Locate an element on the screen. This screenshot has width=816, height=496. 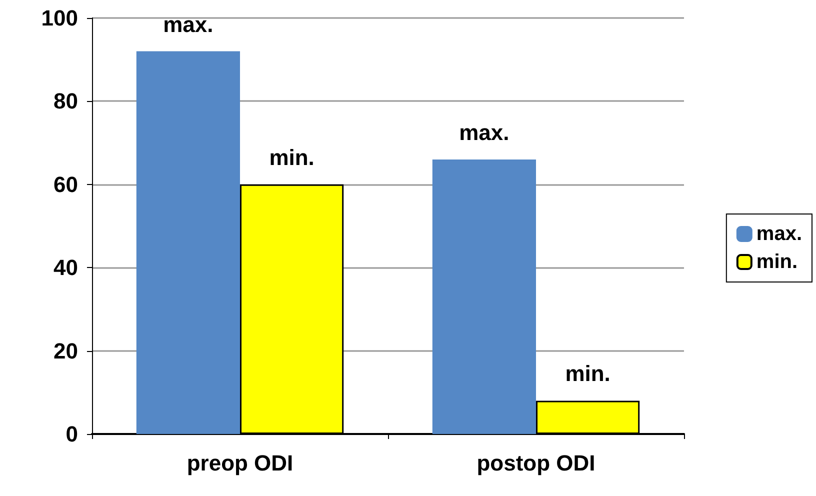
x-tick-label: postop ODI is located at coordinates (536, 463).